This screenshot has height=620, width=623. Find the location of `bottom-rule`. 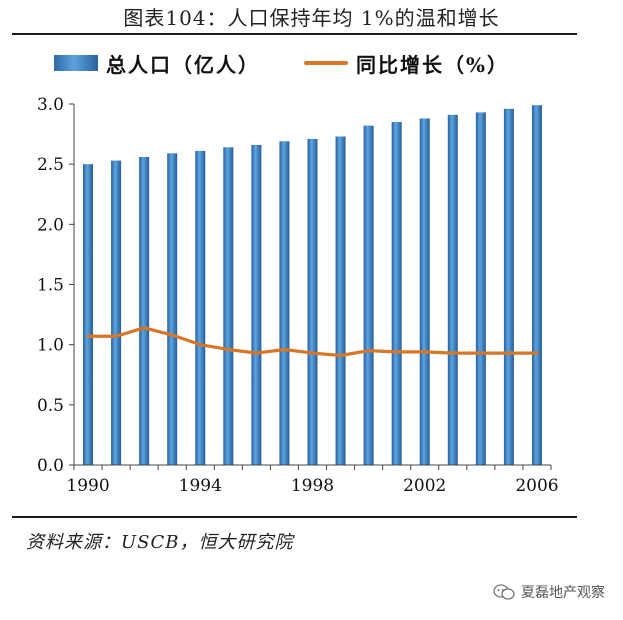

bottom-rule is located at coordinates (294, 517).